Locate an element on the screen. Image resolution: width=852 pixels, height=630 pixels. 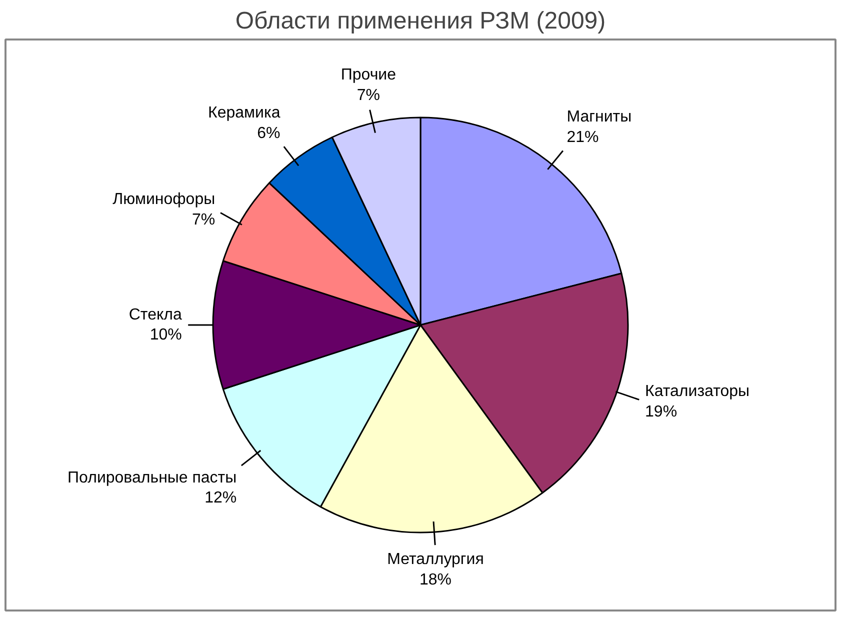
data-label: 21% is located at coordinates (582, 137).